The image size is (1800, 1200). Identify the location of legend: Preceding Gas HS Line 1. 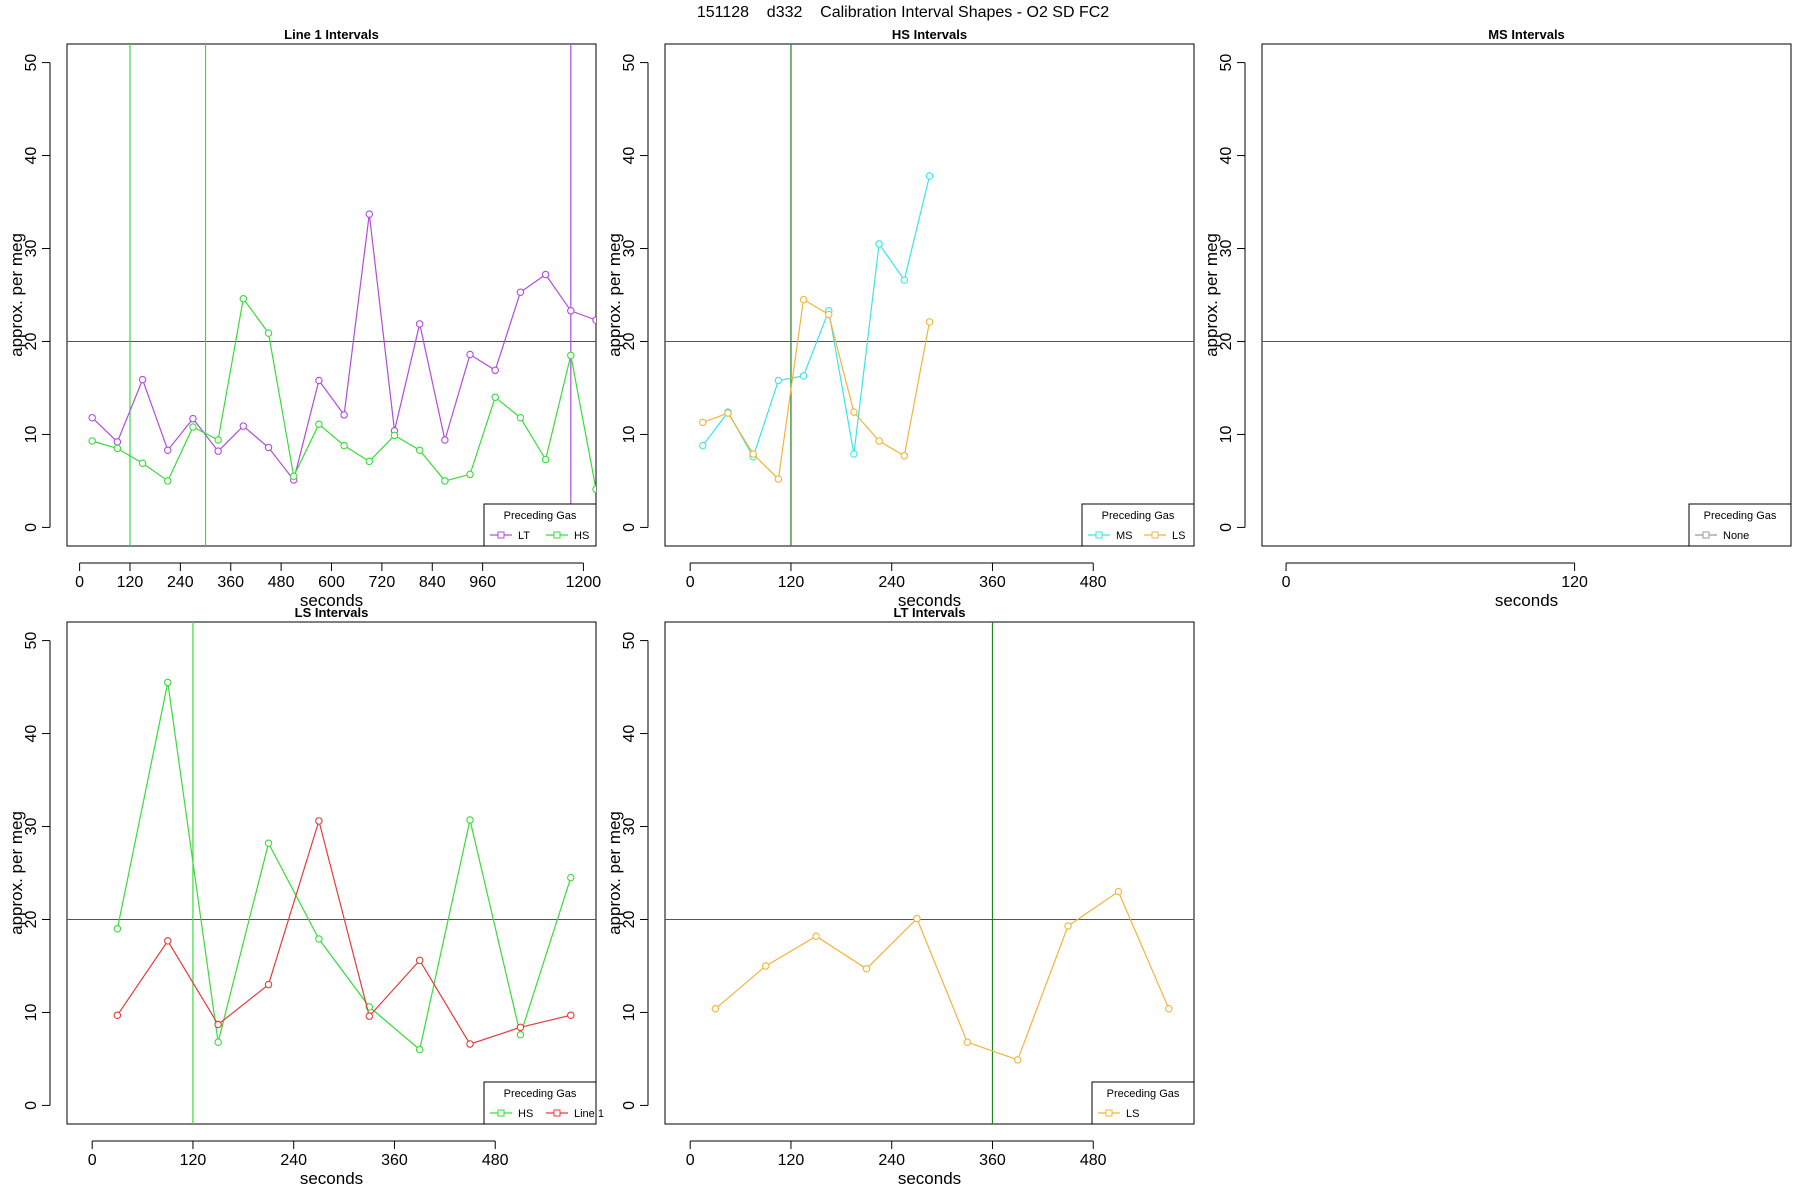
(543, 1103).